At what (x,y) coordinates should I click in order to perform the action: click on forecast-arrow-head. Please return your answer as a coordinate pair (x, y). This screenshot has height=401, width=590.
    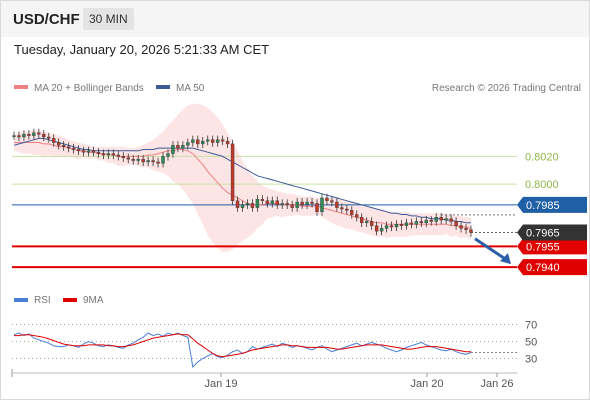
    Looking at the image, I should click on (505, 259).